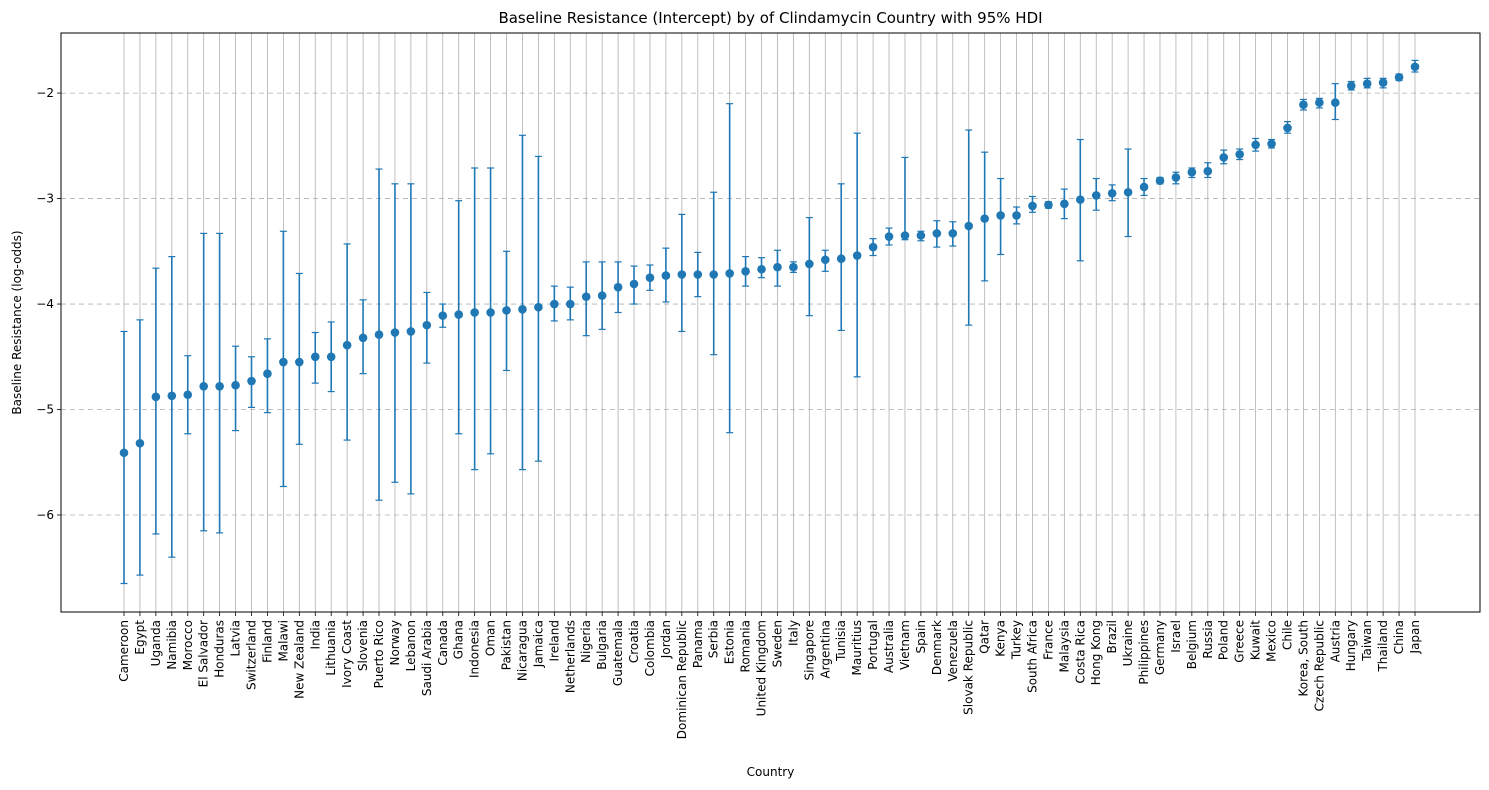 The height and width of the screenshot is (790, 1489). I want to click on x-tick-label: Cameroon, so click(124, 651).